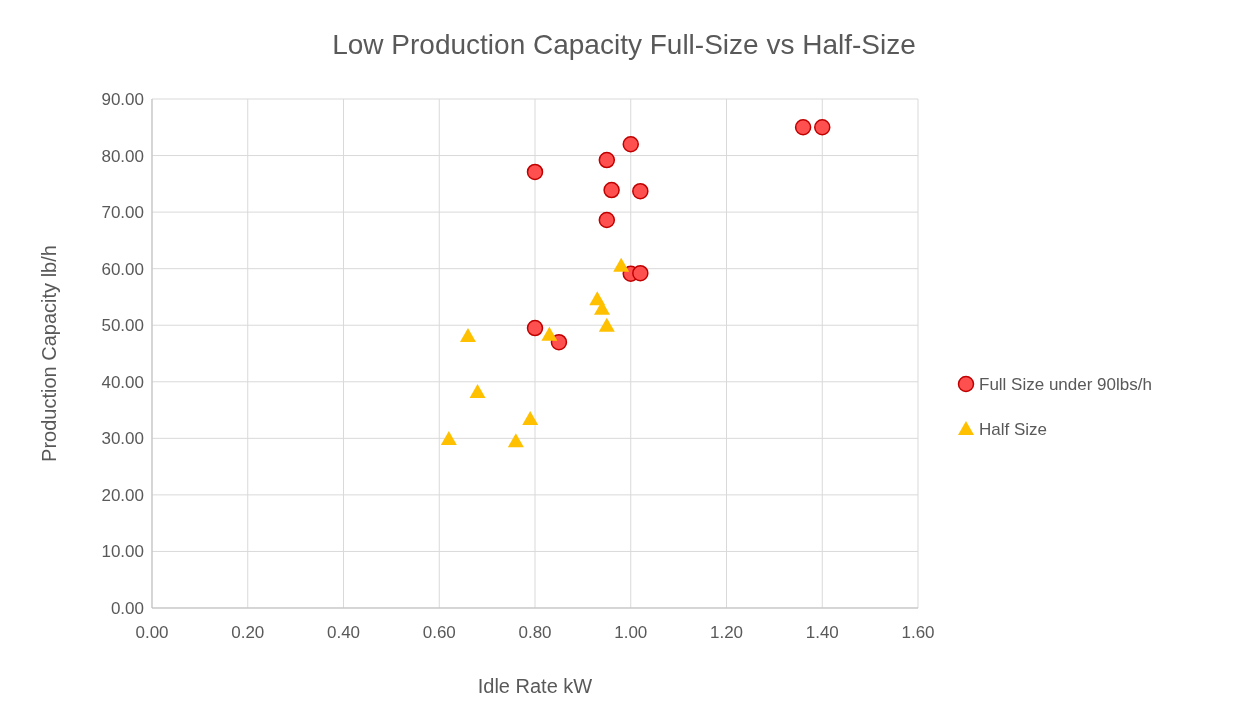 Image resolution: width=1249 pixels, height=727 pixels. Describe the element at coordinates (122, 382) in the screenshot. I see `y-tick-label: 40.00` at that location.